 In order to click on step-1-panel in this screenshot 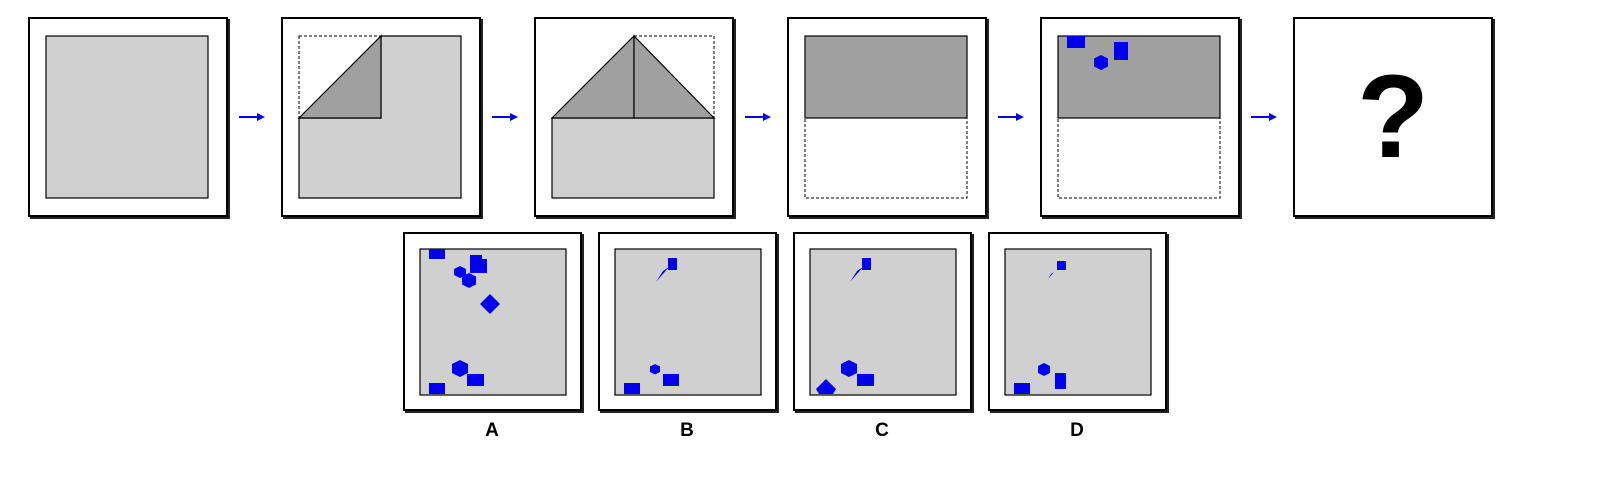, I will do `click(128, 117)`.